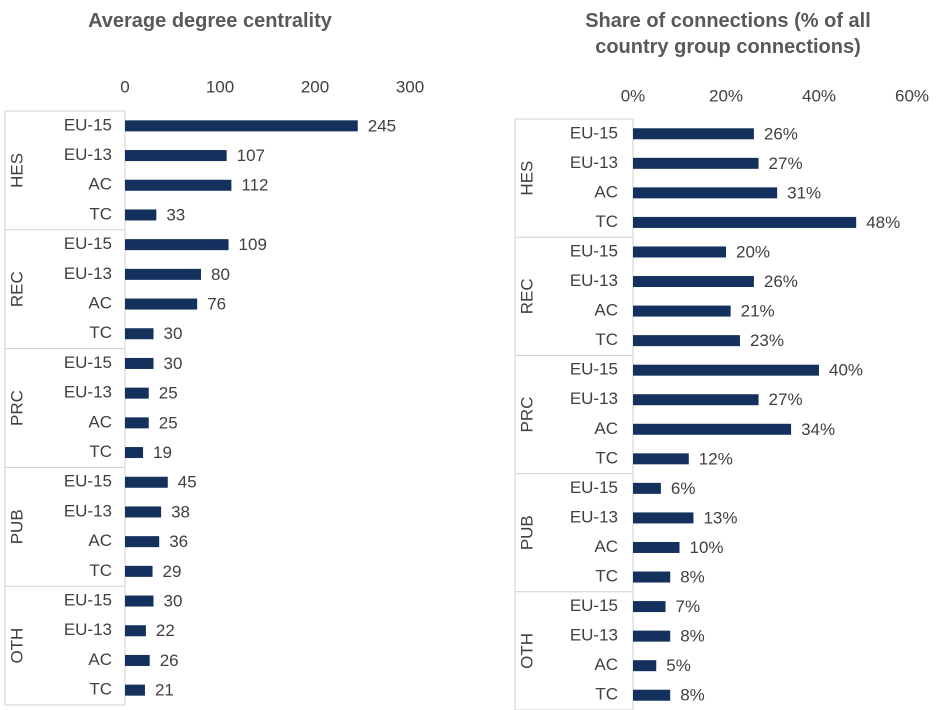  Describe the element at coordinates (164, 690) in the screenshot. I see `data-label: 21` at that location.